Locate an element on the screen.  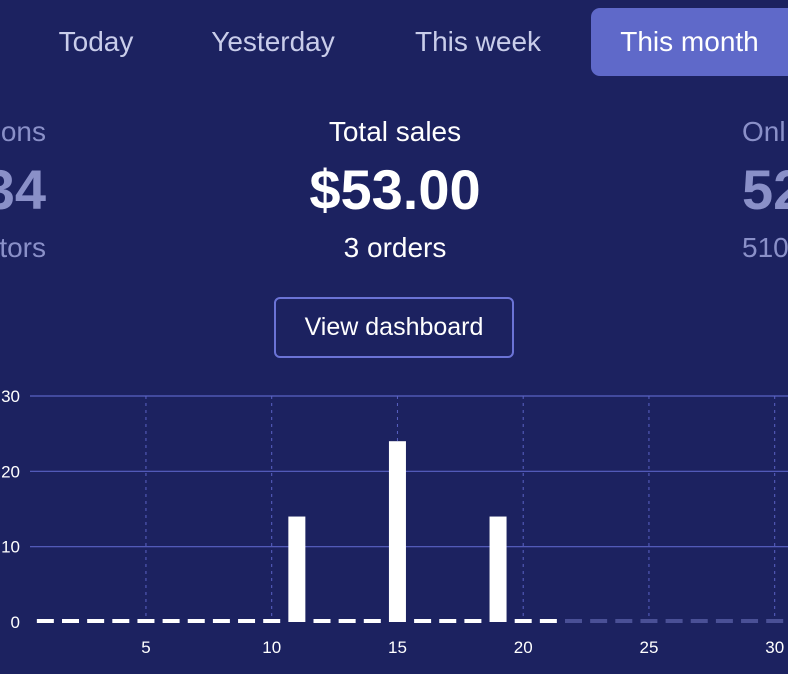
y-tick-label: 20 is located at coordinates (10, 471).